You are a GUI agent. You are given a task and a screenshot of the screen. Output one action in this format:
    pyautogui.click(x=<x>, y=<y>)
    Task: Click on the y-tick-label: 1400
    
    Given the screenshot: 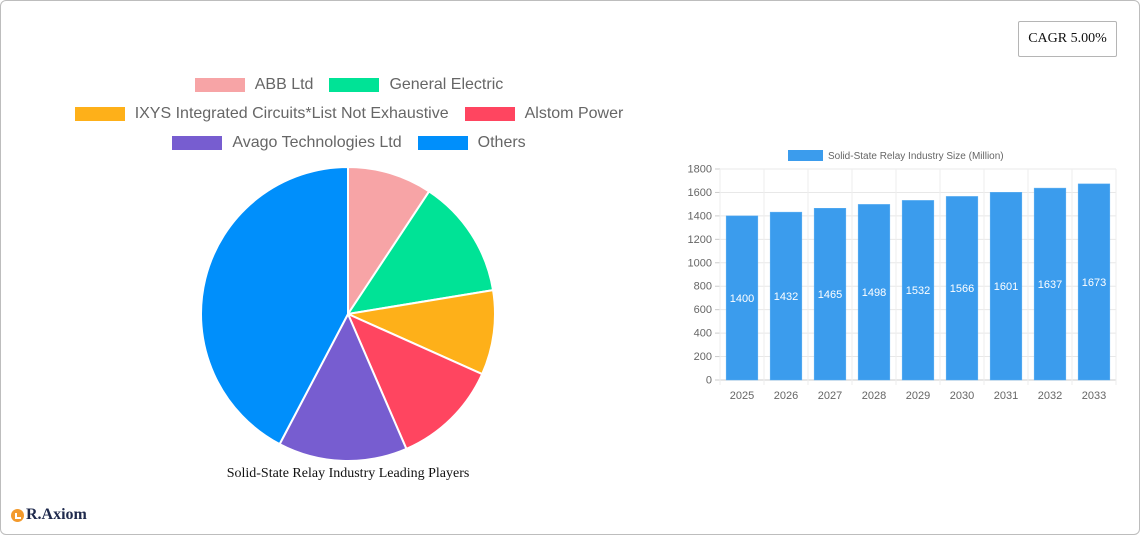 What is the action you would take?
    pyautogui.click(x=700, y=216)
    